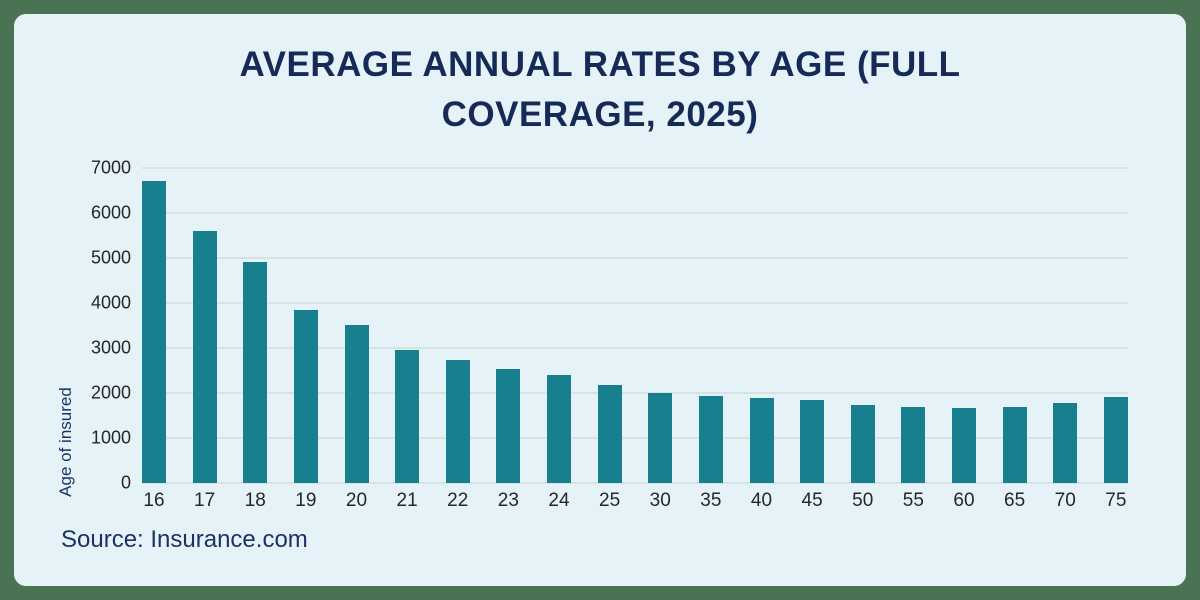 The image size is (1200, 600). I want to click on x-tick-label: 19, so click(306, 500).